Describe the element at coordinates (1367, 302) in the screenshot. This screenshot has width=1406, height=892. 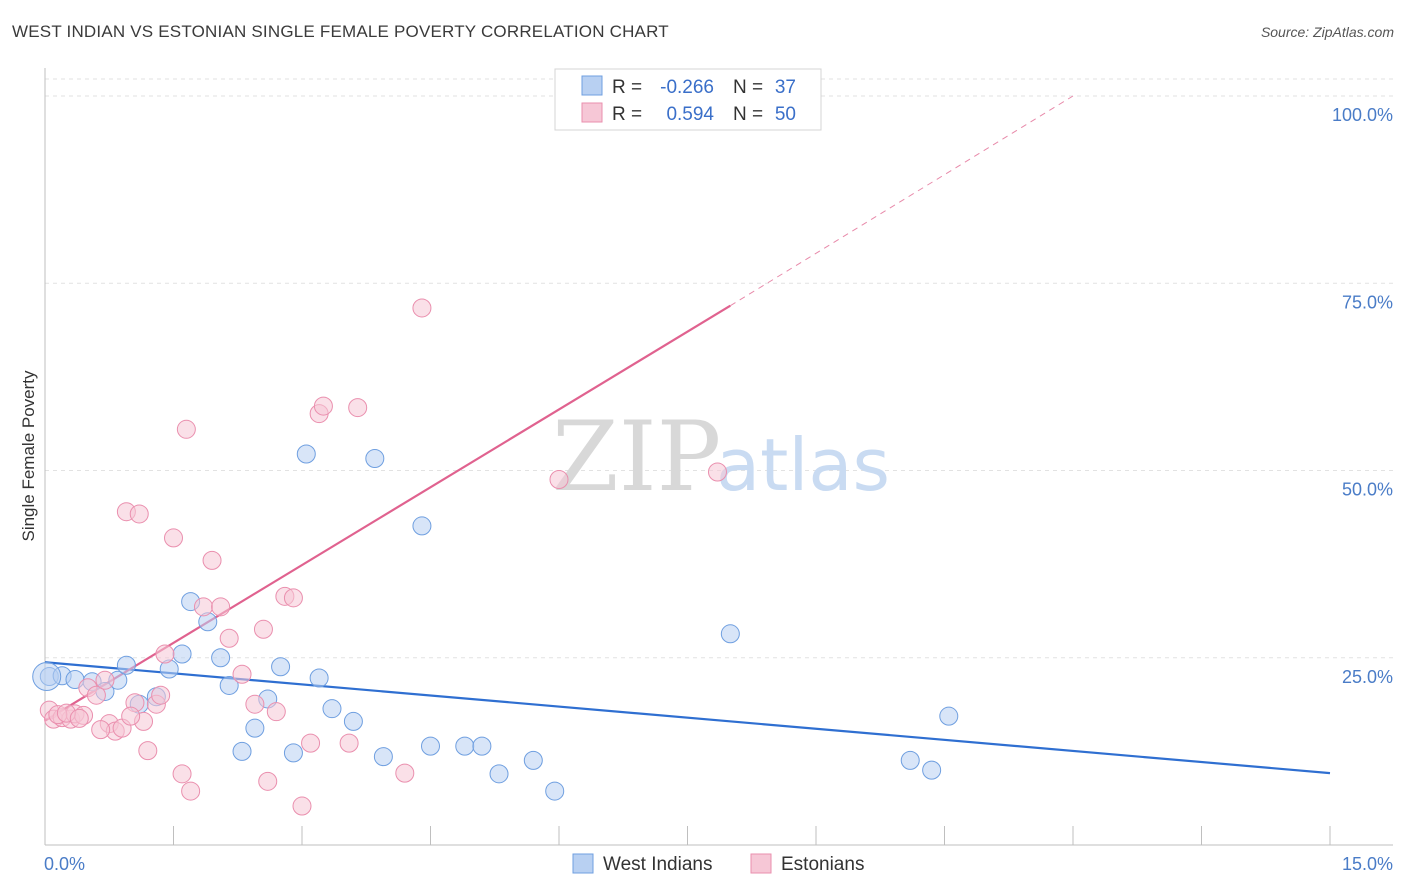
I see `y-tick-label-75: 75.0%` at that location.